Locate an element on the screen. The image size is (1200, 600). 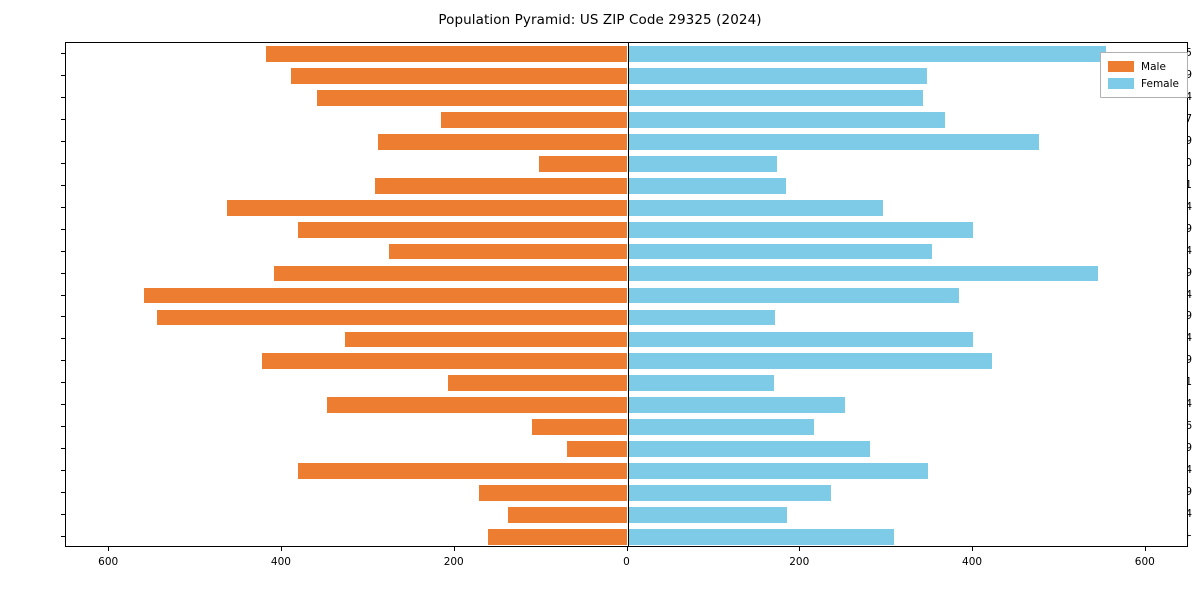
x-tick-label: 600 is located at coordinates (1144, 562).